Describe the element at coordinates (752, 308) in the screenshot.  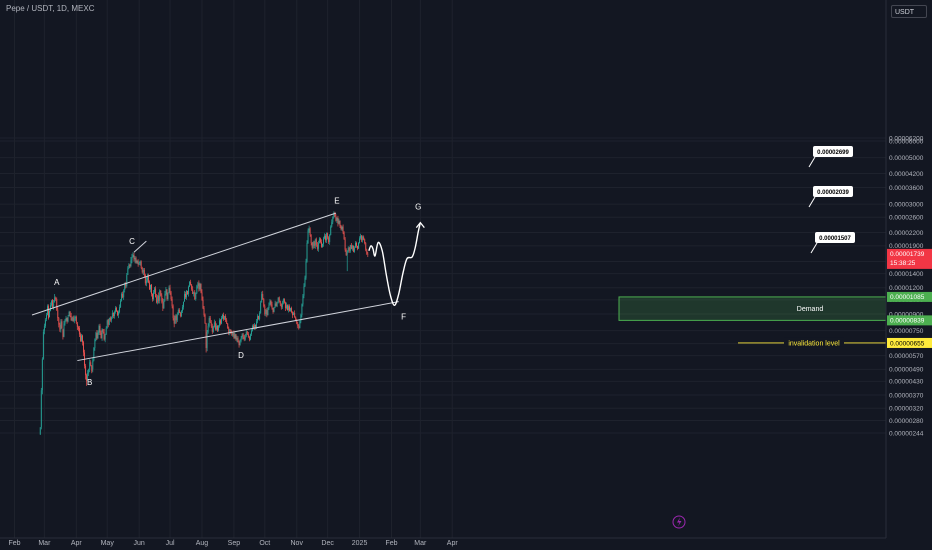
I see `demand-zone` at that location.